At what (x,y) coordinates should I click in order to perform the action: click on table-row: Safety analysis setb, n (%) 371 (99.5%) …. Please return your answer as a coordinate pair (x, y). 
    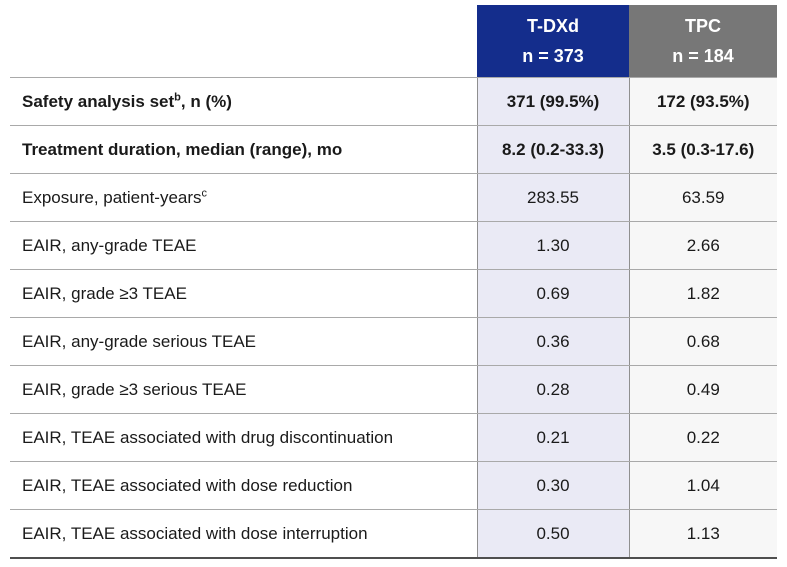
    Looking at the image, I should click on (393, 101).